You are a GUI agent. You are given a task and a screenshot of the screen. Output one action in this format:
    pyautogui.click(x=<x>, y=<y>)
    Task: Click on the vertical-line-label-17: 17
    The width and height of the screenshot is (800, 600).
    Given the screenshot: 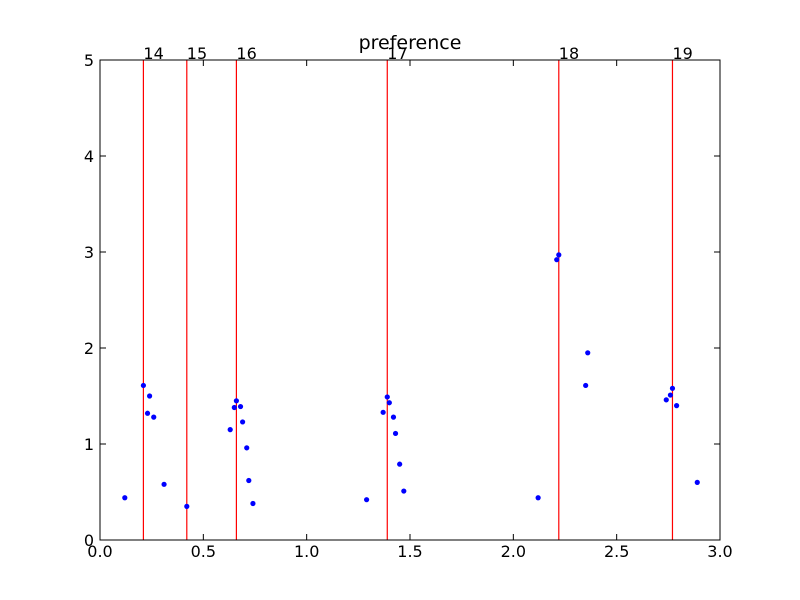 What is the action you would take?
    pyautogui.click(x=397, y=53)
    